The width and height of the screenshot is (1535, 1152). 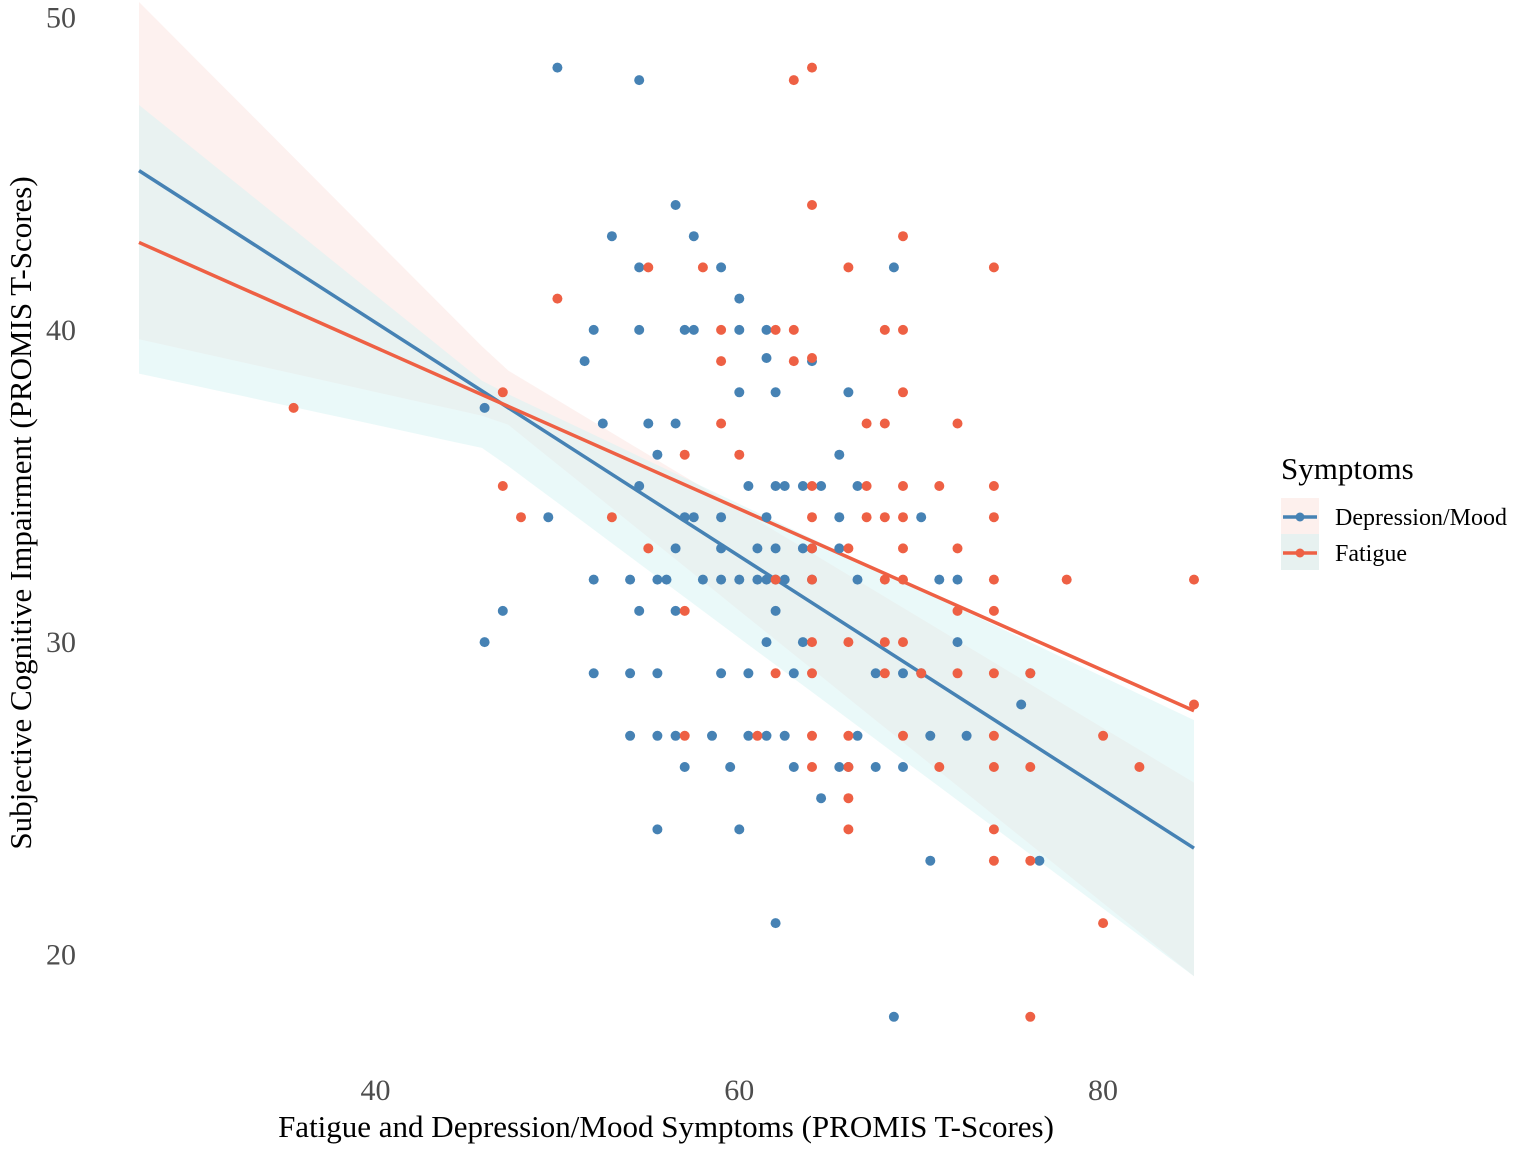 What do you see at coordinates (739, 1090) in the screenshot?
I see `x-tick-label-60: 60` at bounding box center [739, 1090].